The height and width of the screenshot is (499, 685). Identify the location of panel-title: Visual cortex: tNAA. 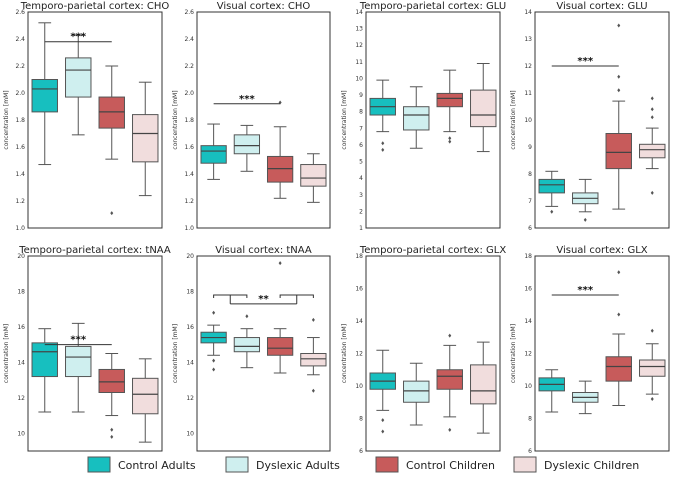
(263, 250).